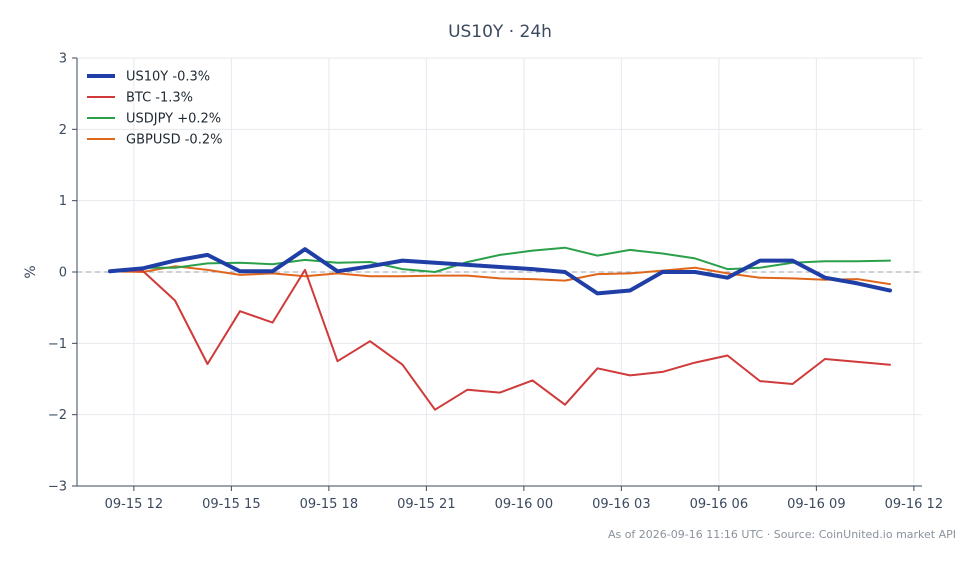 The width and height of the screenshot is (980, 564). What do you see at coordinates (63, 59) in the screenshot?
I see `y-tick-label: 3` at bounding box center [63, 59].